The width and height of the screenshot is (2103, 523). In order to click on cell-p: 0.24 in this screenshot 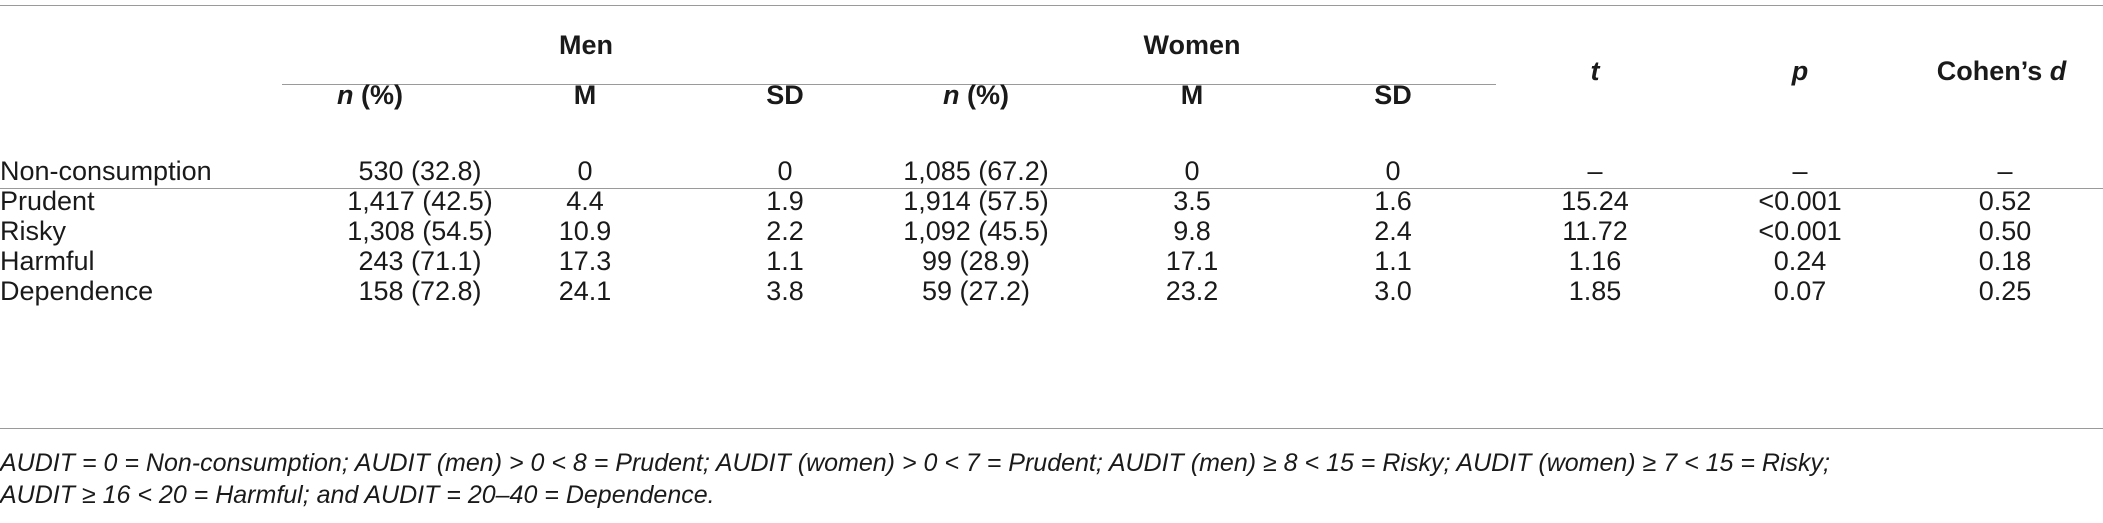, I will do `click(1800, 261)`.